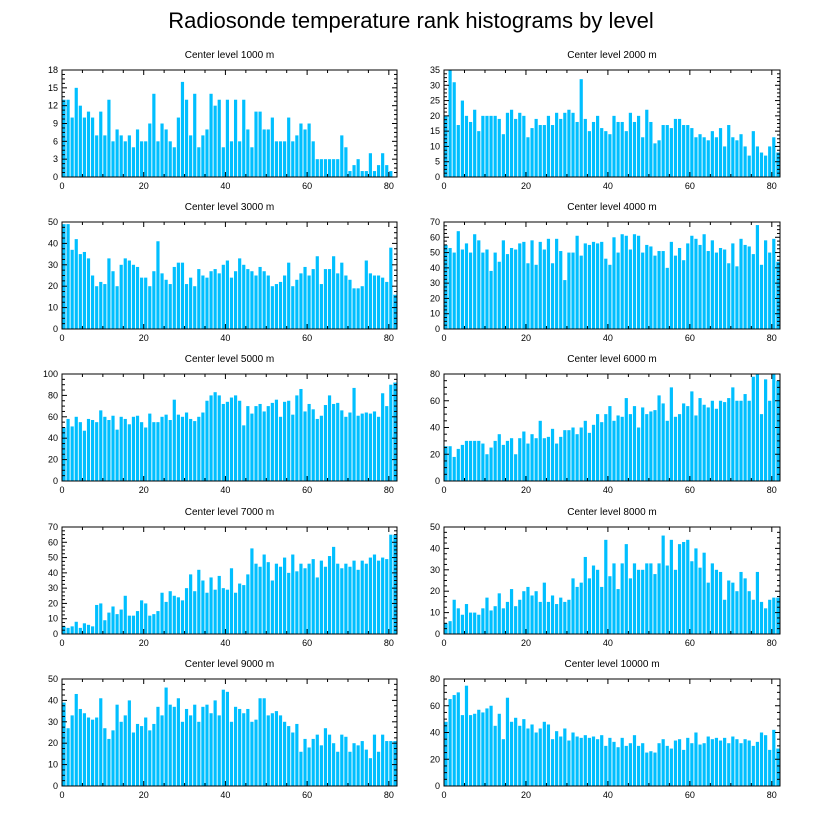 Image resolution: width=822 pixels, height=824 pixels. What do you see at coordinates (144, 490) in the screenshot?
I see `x-tick-label: 20` at bounding box center [144, 490].